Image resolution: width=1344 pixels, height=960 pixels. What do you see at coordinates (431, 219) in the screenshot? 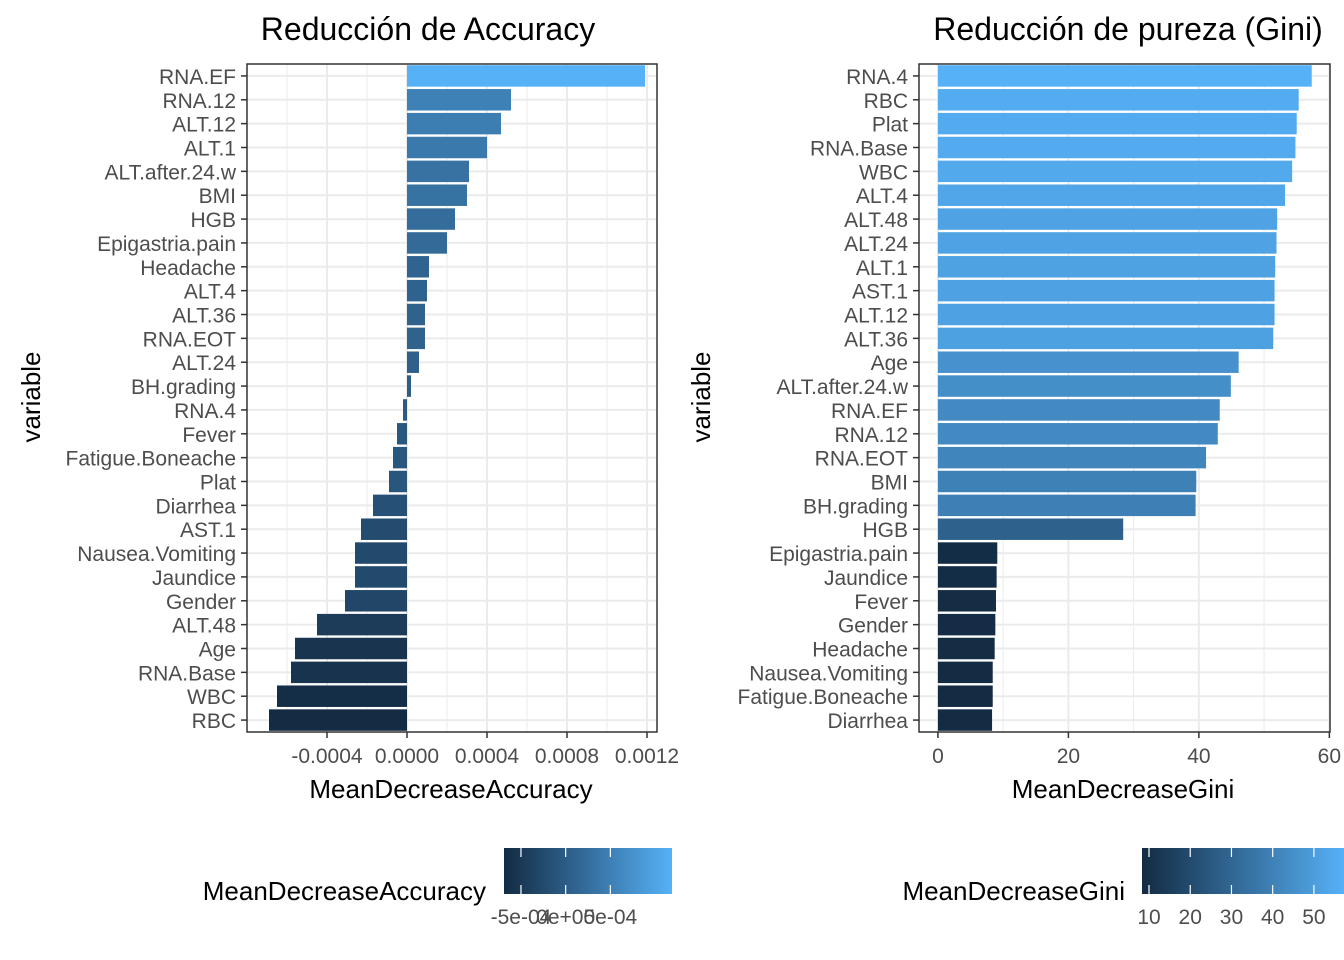
I see `bar-HGB` at bounding box center [431, 219].